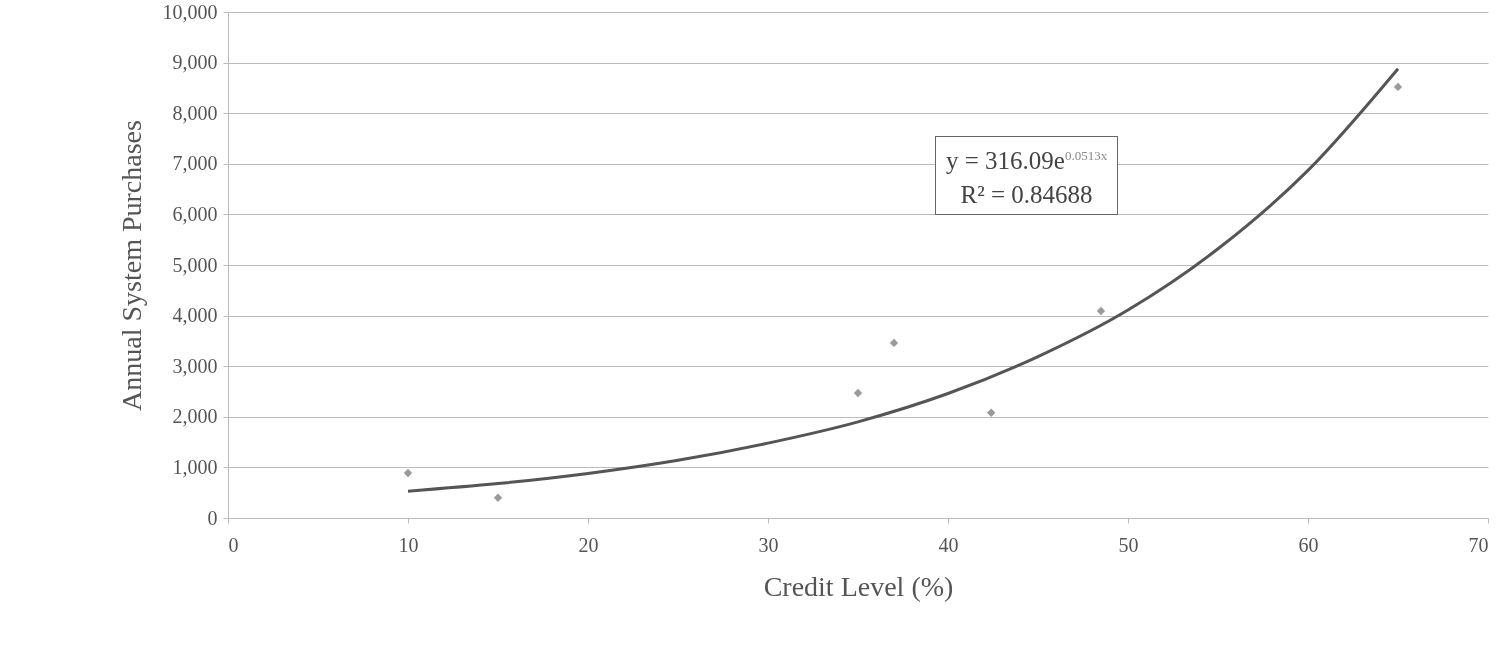 The width and height of the screenshot is (1503, 659). What do you see at coordinates (588, 544) in the screenshot?
I see `x-tick-label: 20` at bounding box center [588, 544].